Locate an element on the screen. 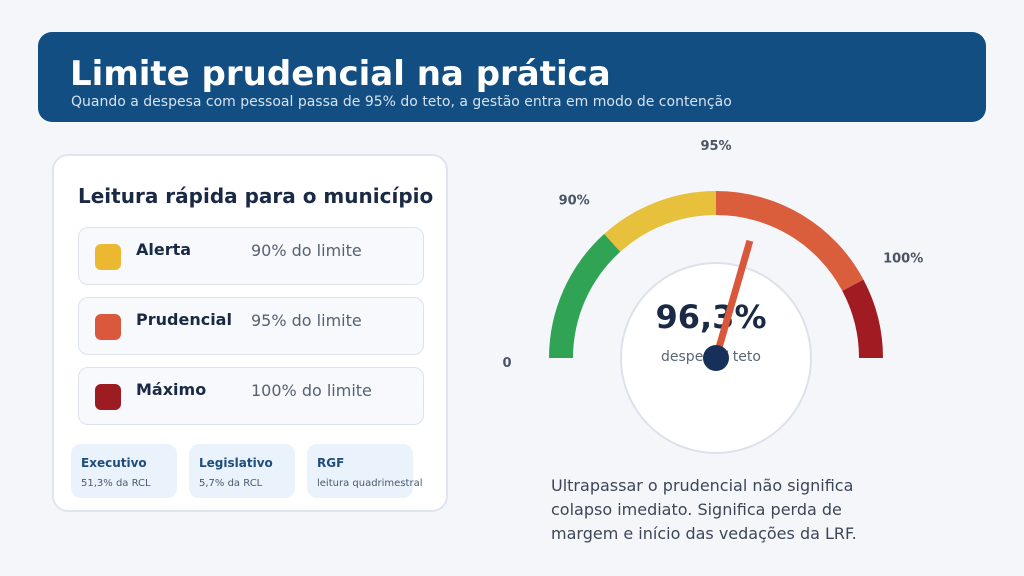  level-row-prudencial: Prudencial 95% do limite is located at coordinates (251, 326).